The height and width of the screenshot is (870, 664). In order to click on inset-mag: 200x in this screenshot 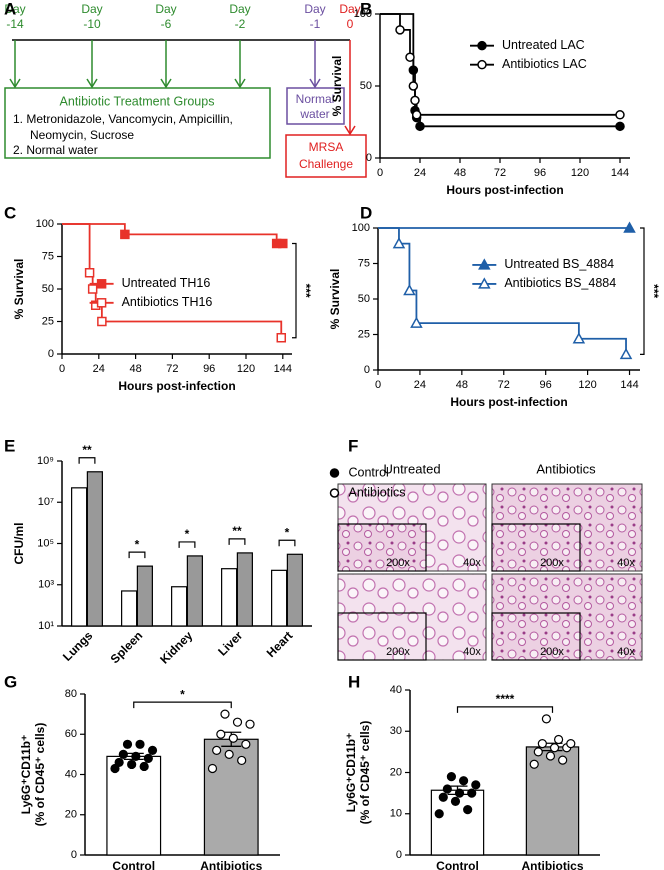, I will do `click(398, 563)`.